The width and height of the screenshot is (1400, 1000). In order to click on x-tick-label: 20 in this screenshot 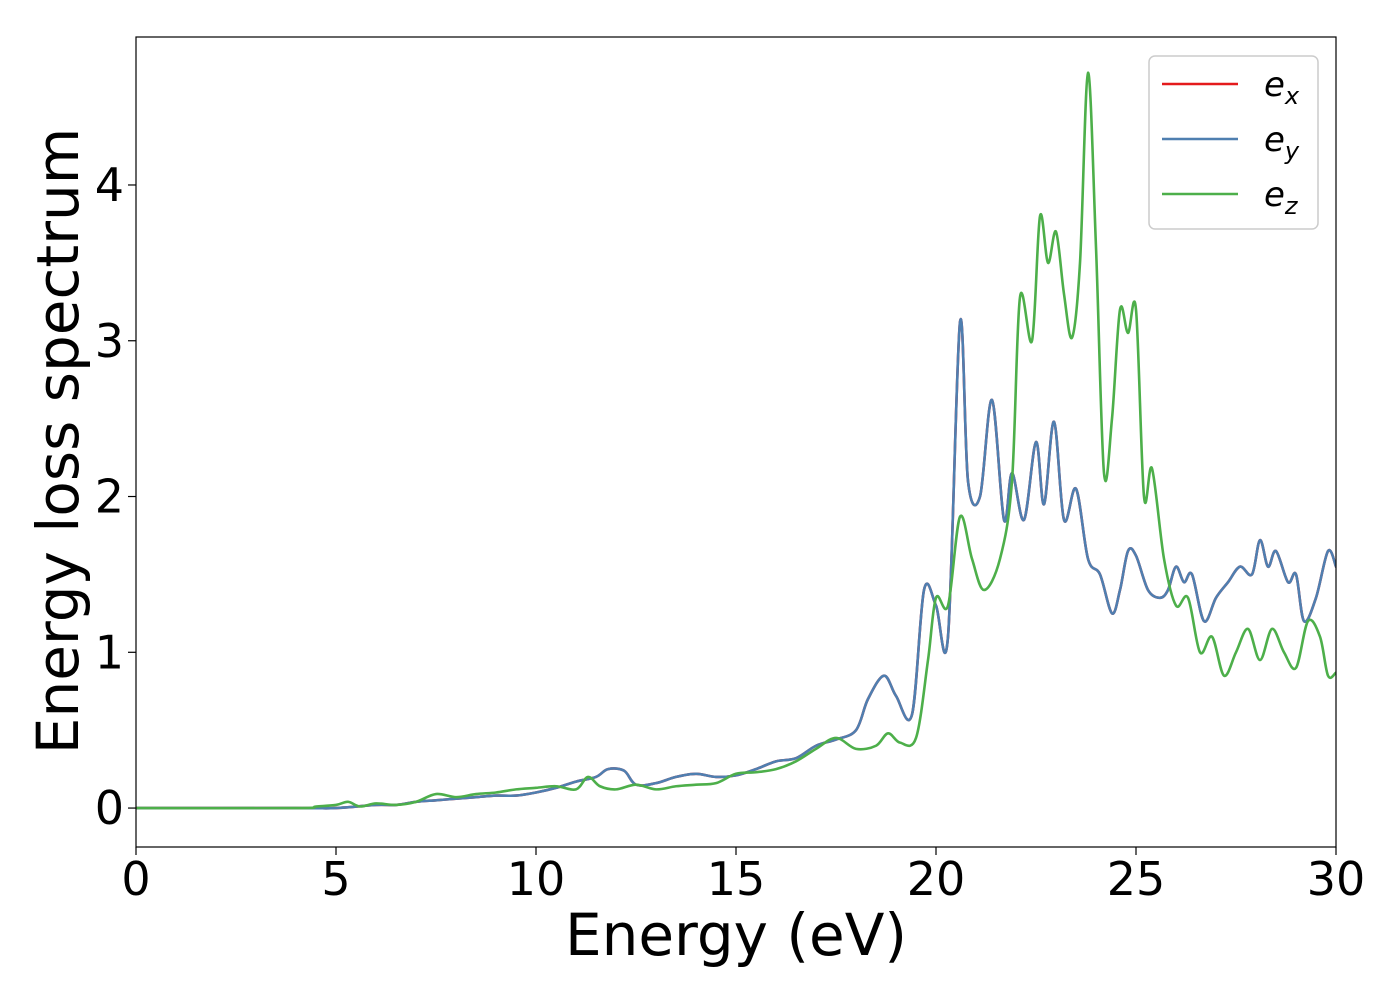, I will do `click(936, 879)`.